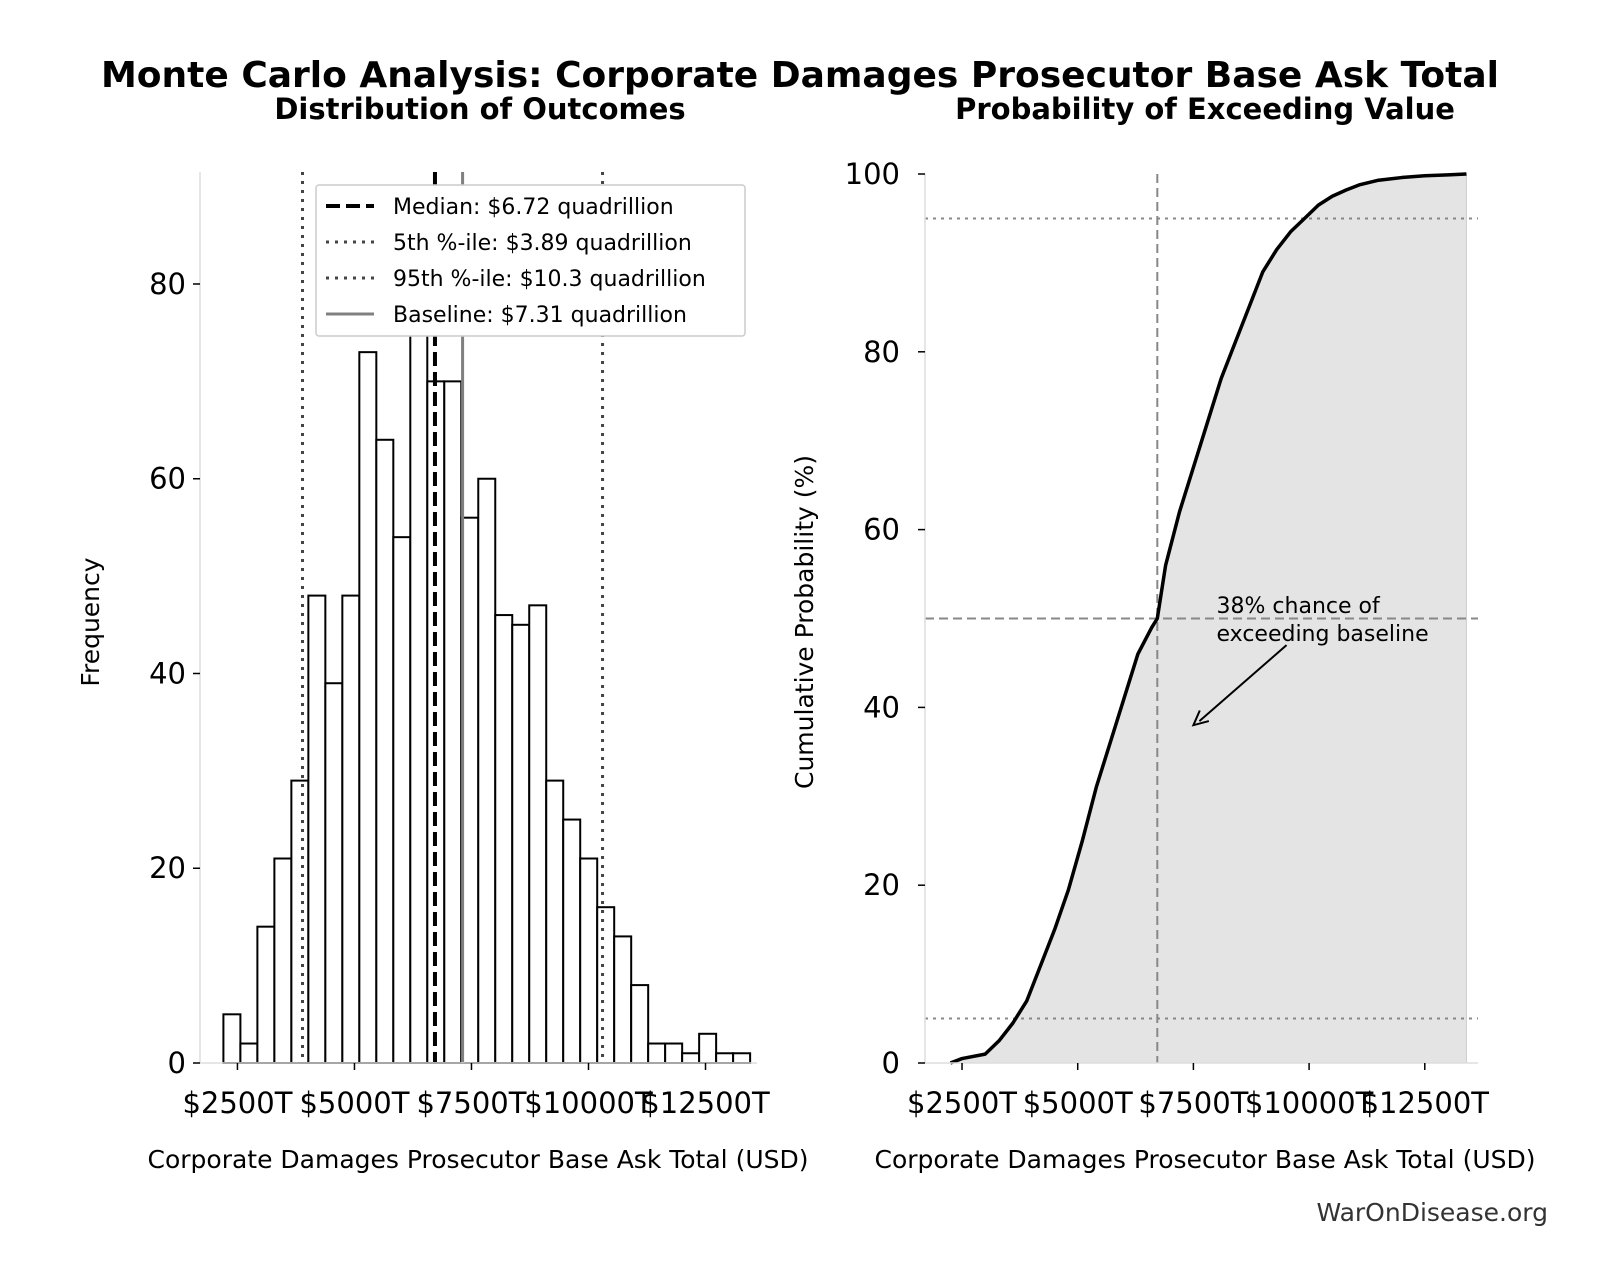 The width and height of the screenshot is (1599, 1280). Describe the element at coordinates (1323, 634) in the screenshot. I see `annotation-text: exceeding baseline` at that location.